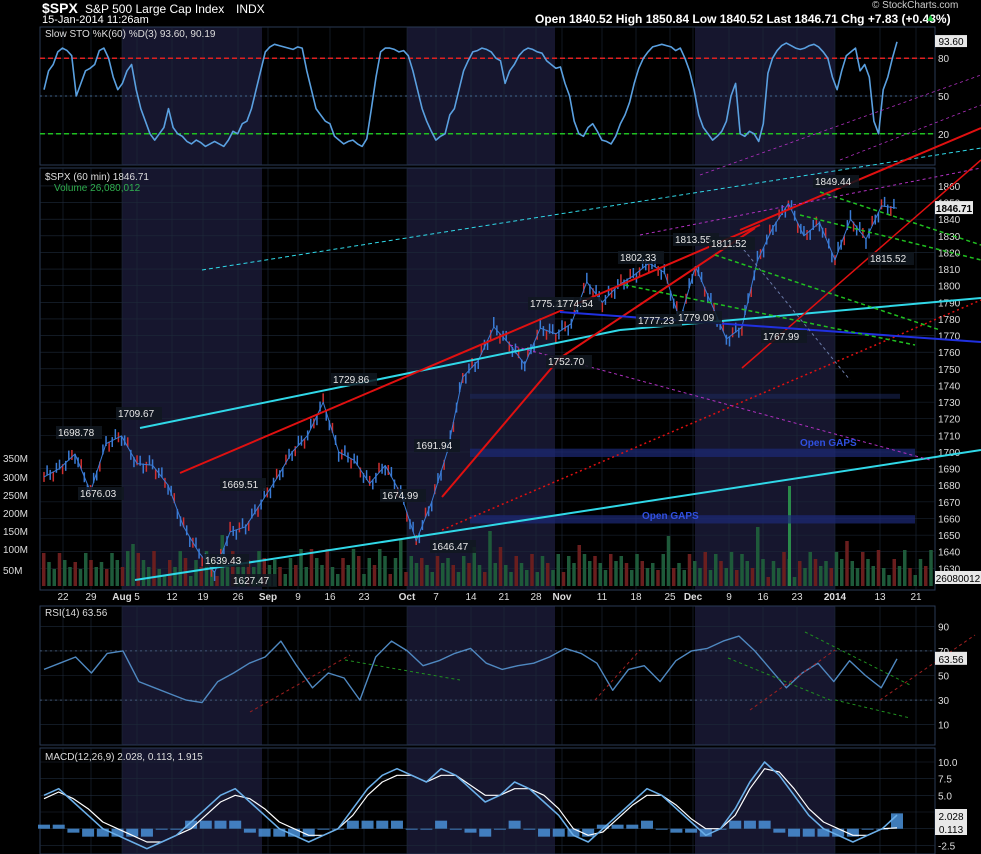 Image resolution: width=981 pixels, height=854 pixels. Describe the element at coordinates (910, 132) in the screenshot. I see `sto-trendline` at that location.